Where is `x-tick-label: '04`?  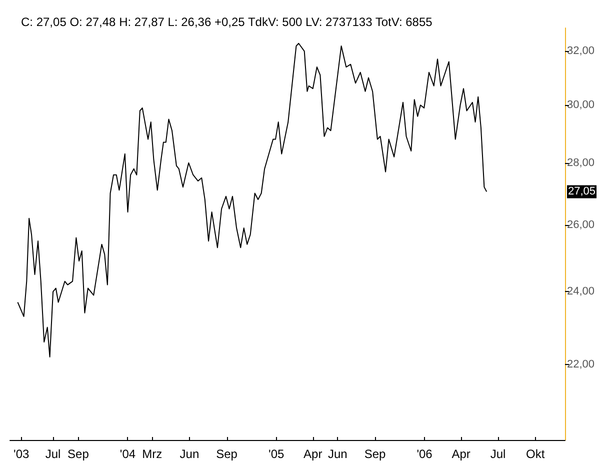
x-tick-label: '04 is located at coordinates (128, 454).